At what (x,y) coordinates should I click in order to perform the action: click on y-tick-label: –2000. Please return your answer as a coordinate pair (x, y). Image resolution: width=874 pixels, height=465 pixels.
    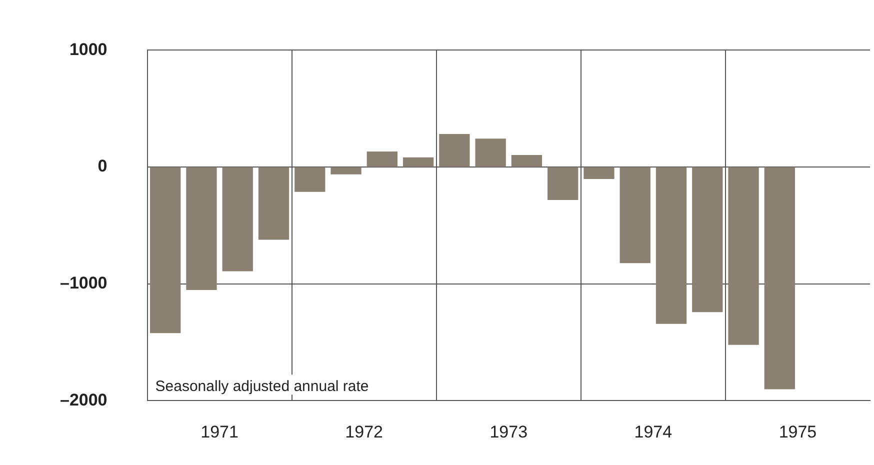
    Looking at the image, I should click on (84, 400).